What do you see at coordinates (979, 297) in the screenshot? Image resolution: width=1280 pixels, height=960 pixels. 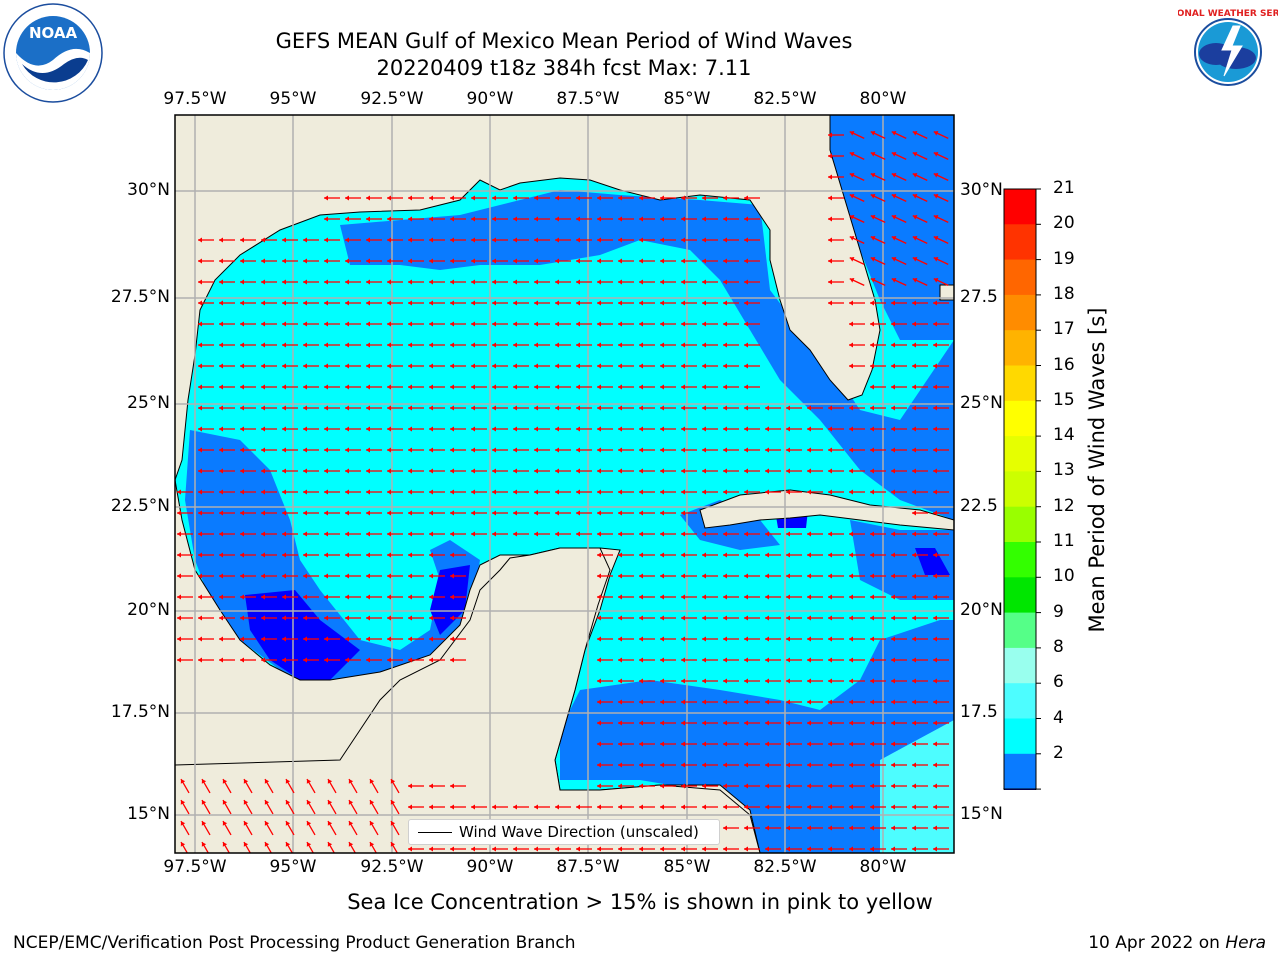 I see `lat-label-right: 27.5` at bounding box center [979, 297].